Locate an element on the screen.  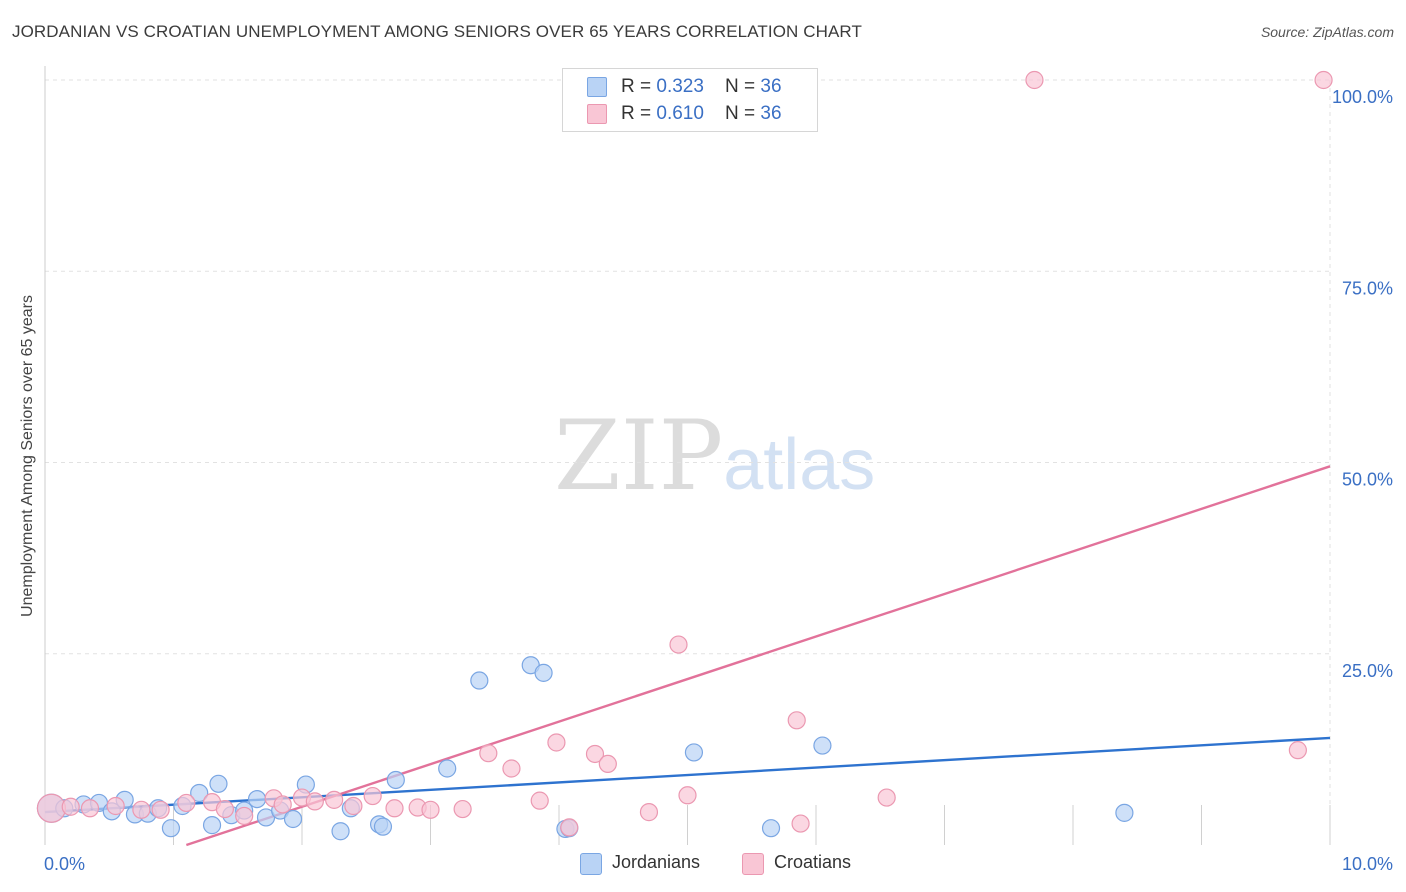
legend-label: Jordanians is located at coordinates (656, 862).